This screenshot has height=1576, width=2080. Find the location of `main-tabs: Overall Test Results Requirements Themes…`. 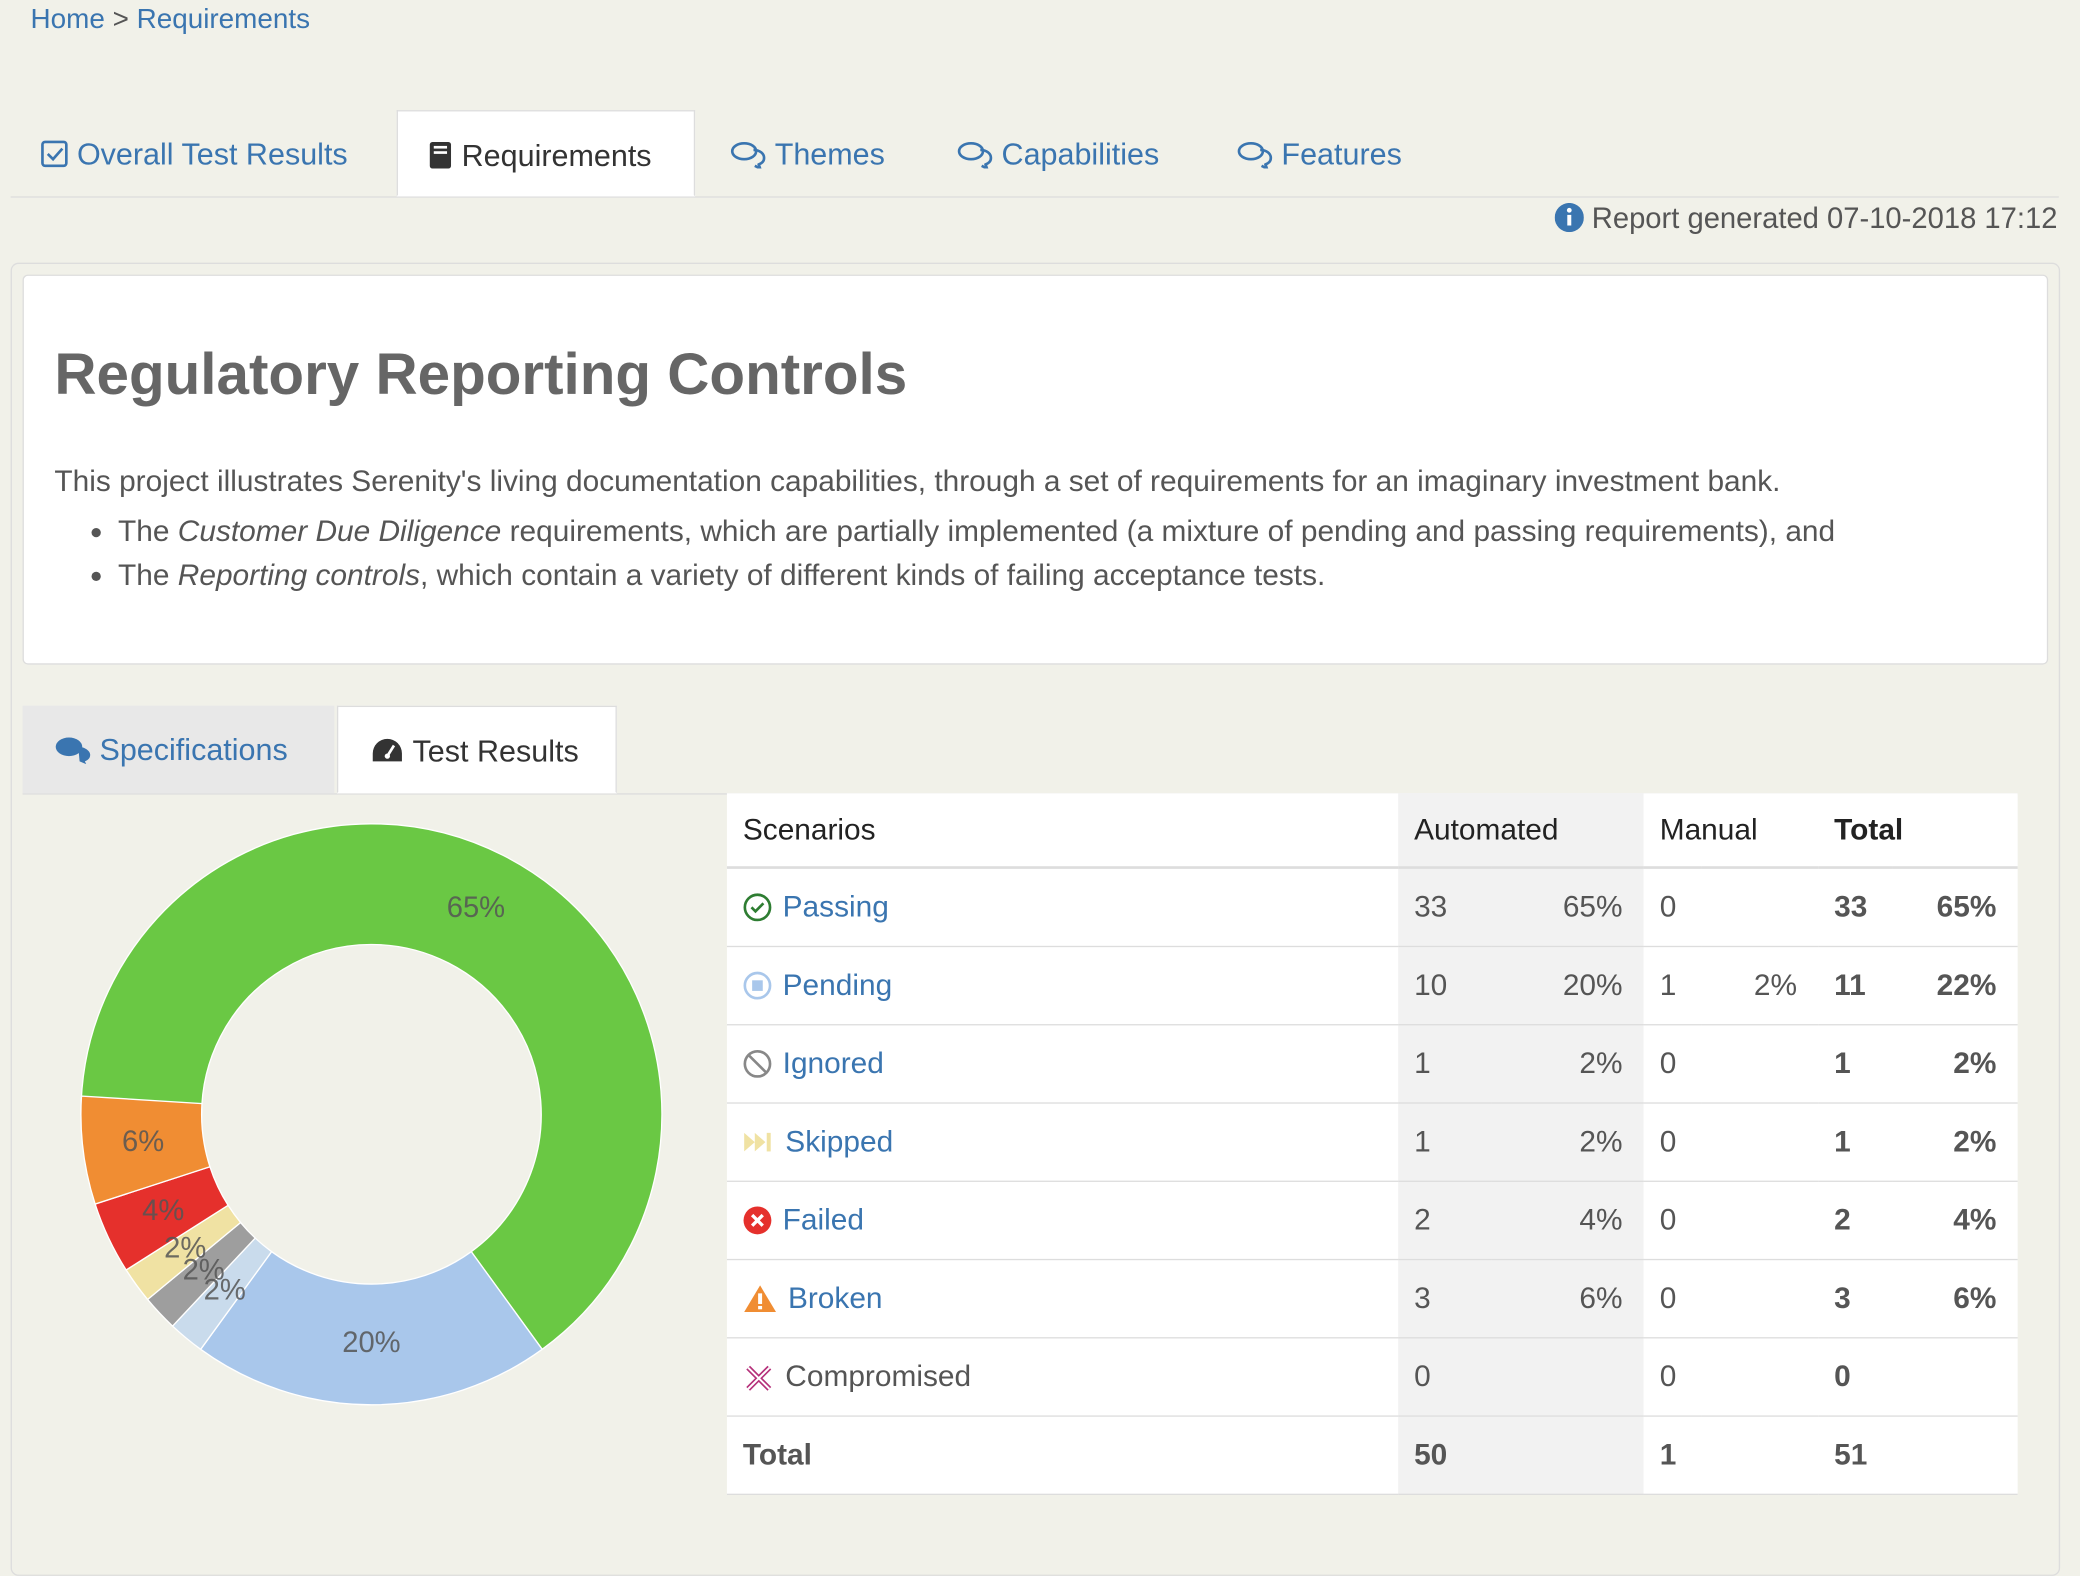

main-tabs: Overall Test Results Requirements Themes… is located at coordinates (1034, 154).